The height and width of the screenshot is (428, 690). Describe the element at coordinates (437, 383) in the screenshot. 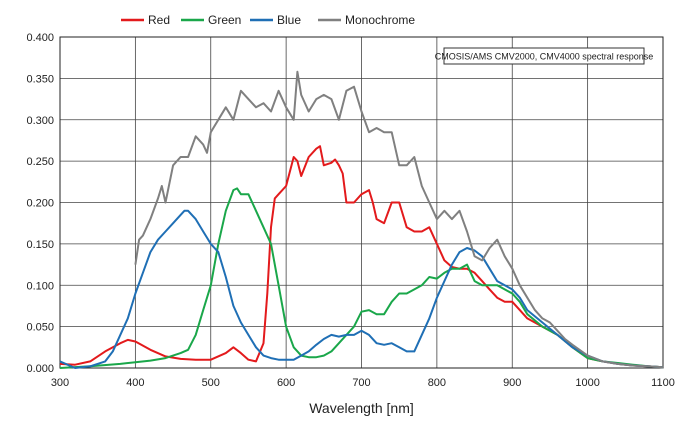

I see `x-tick-label: 800` at that location.